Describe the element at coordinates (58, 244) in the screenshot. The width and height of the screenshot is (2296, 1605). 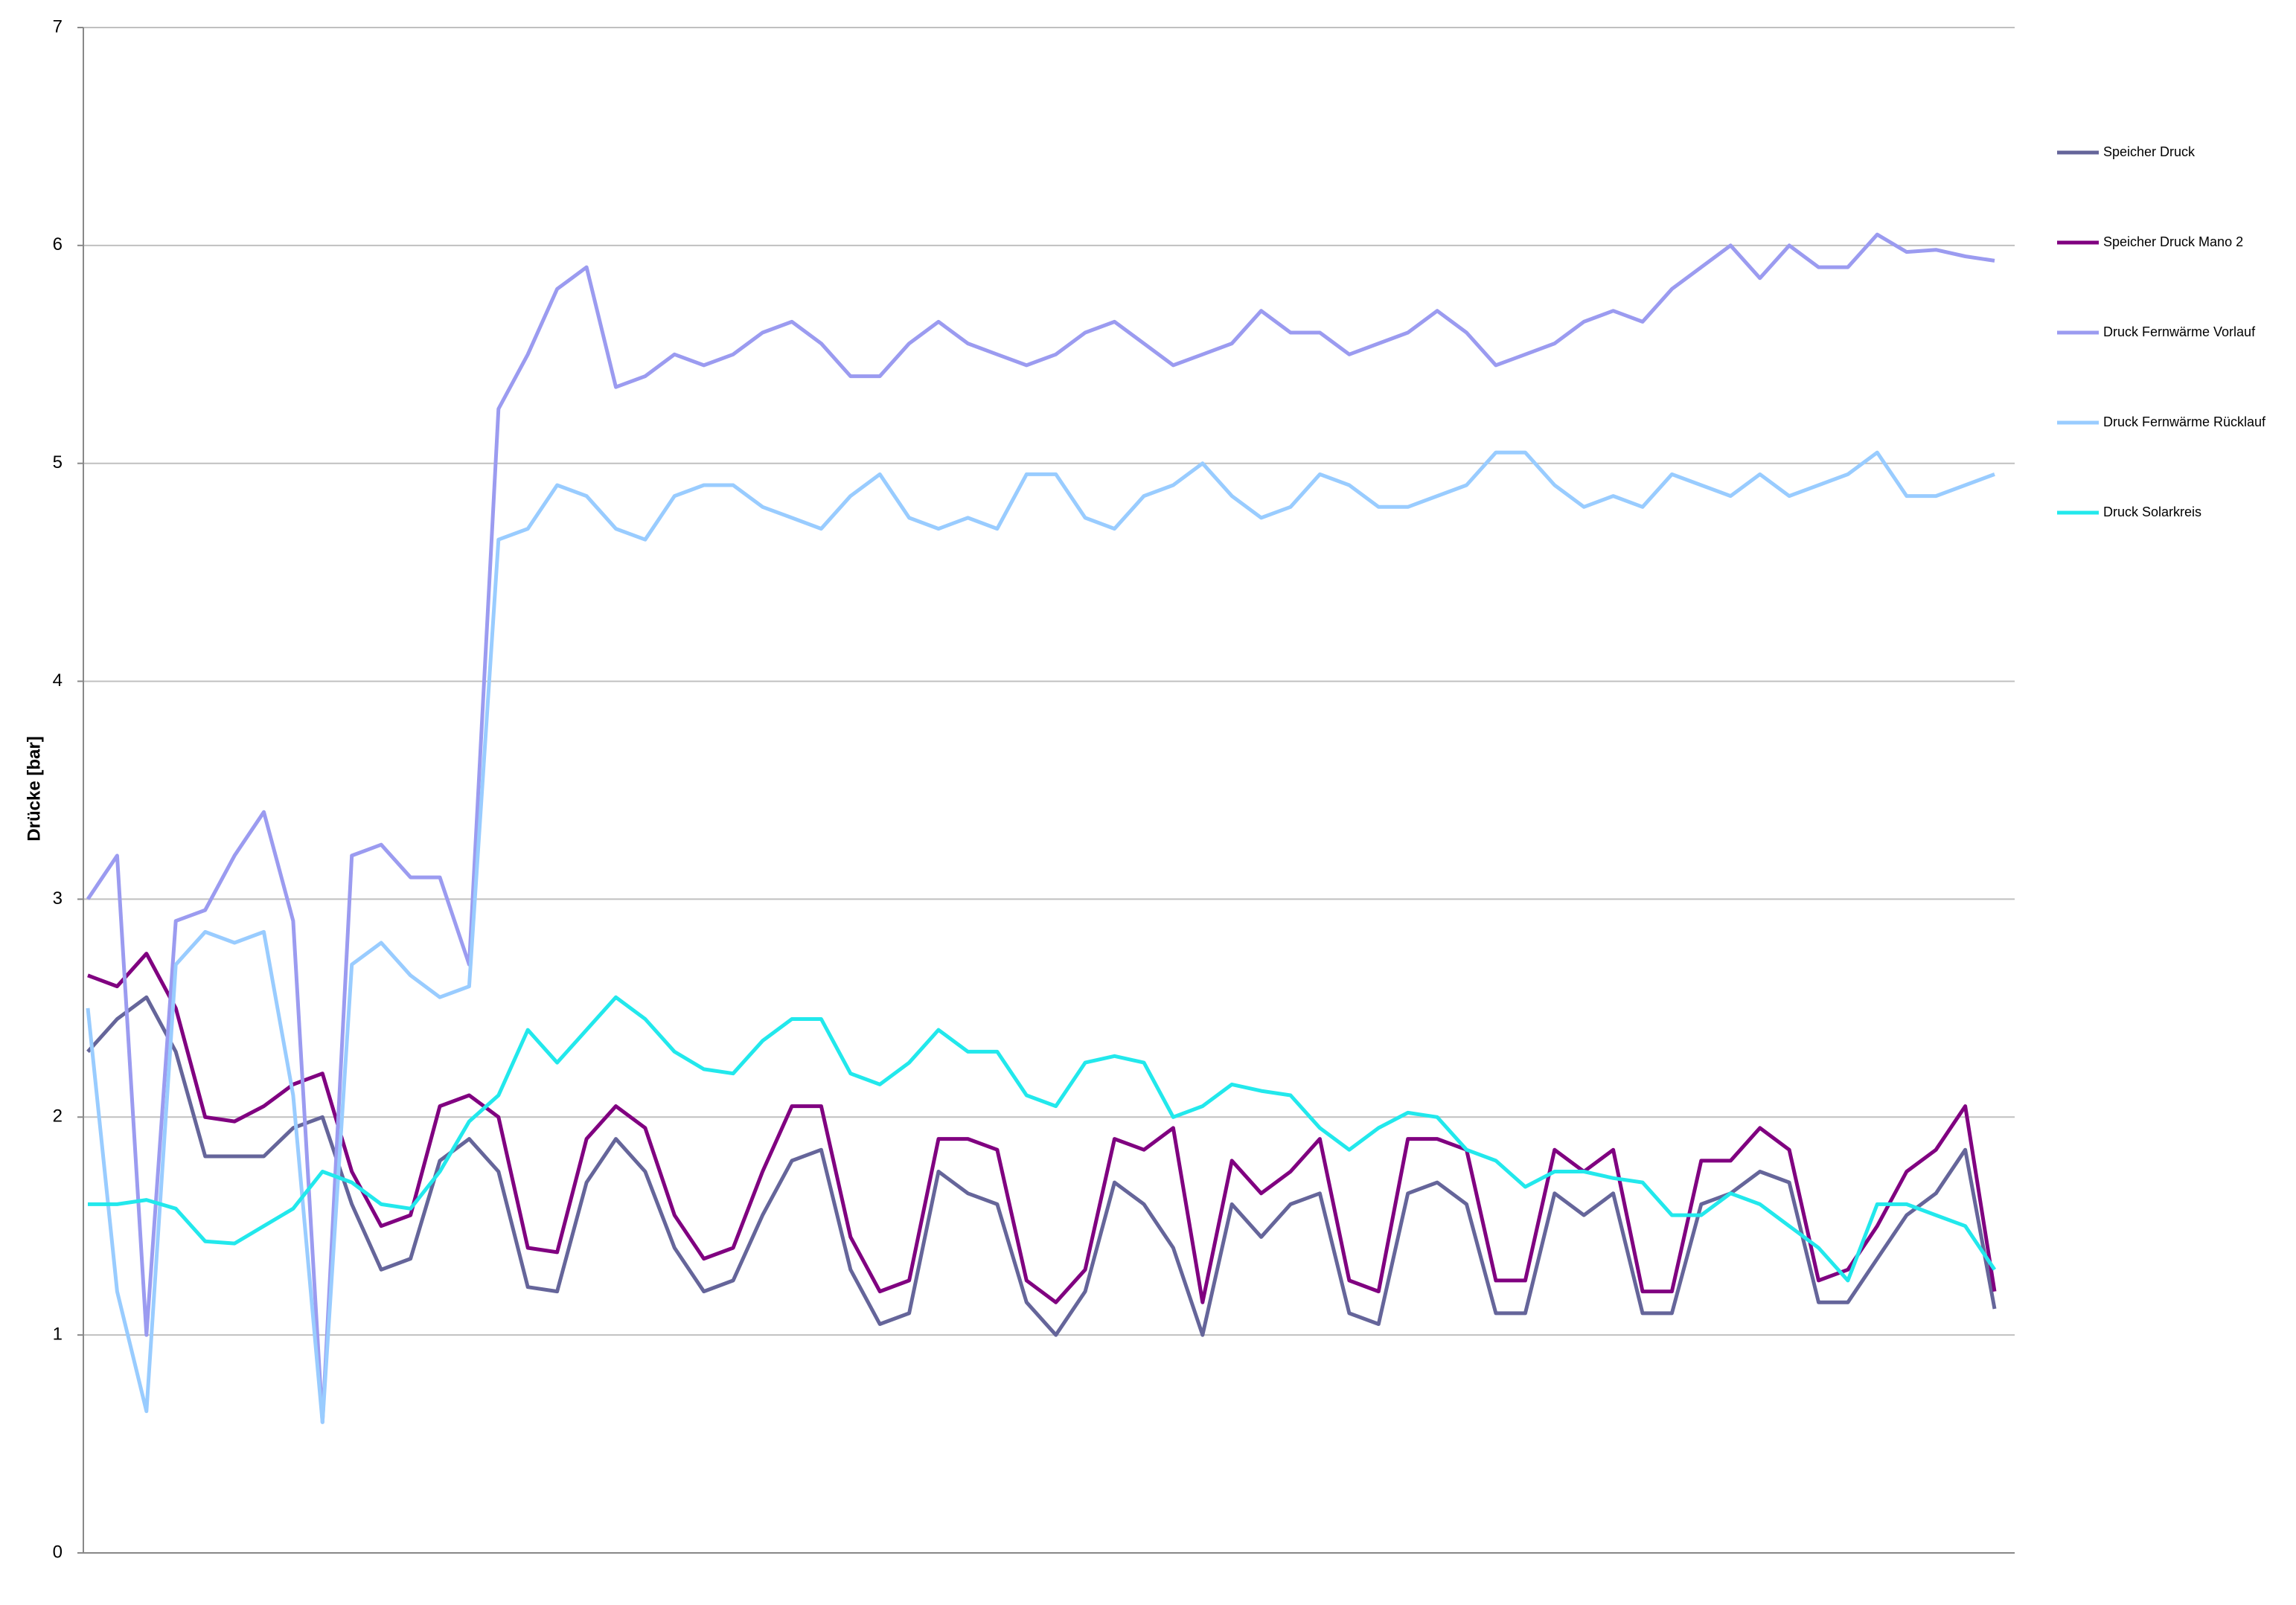
I see `y-tick-label: 6` at that location.